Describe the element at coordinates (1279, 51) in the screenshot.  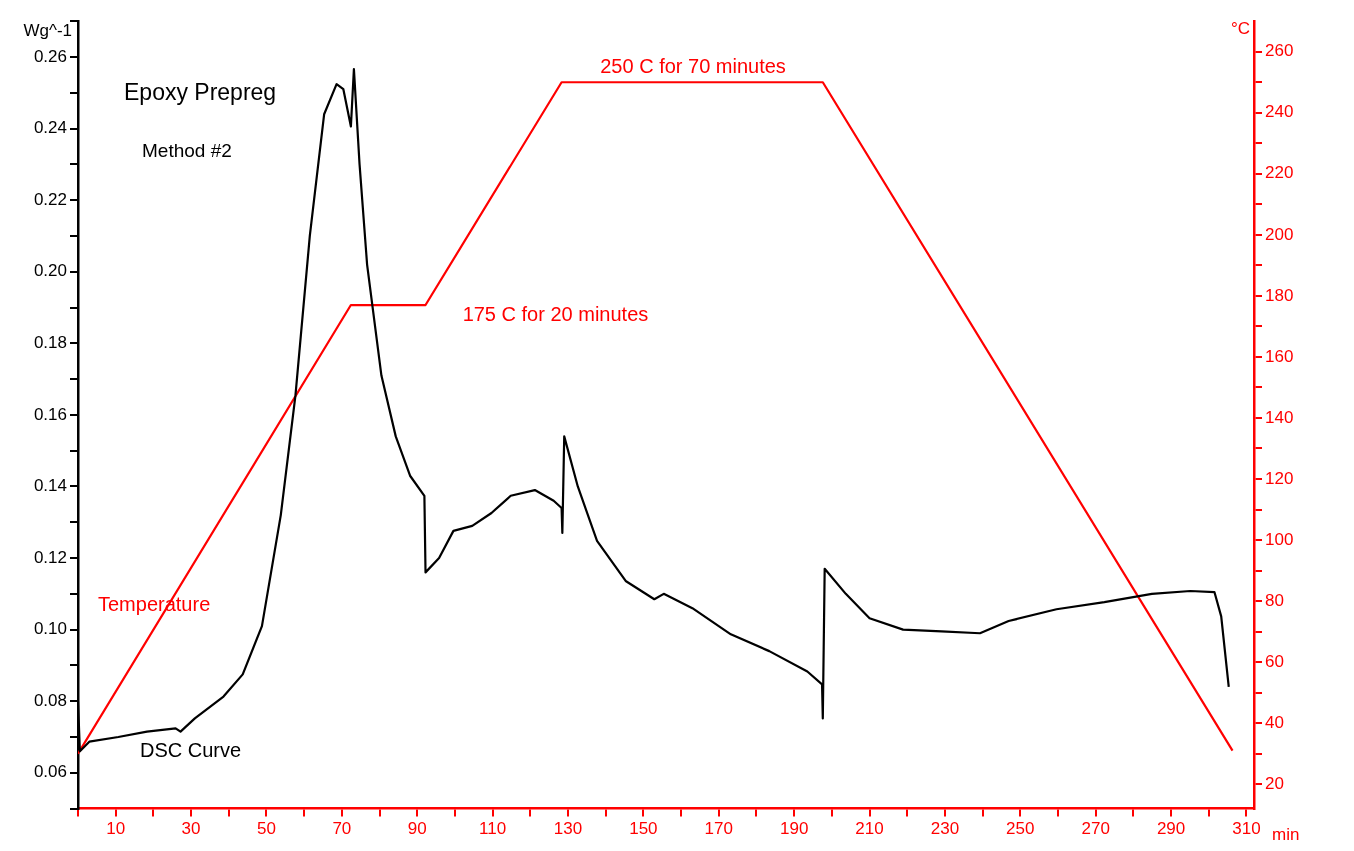
I see `y2-tick-label: 260` at that location.